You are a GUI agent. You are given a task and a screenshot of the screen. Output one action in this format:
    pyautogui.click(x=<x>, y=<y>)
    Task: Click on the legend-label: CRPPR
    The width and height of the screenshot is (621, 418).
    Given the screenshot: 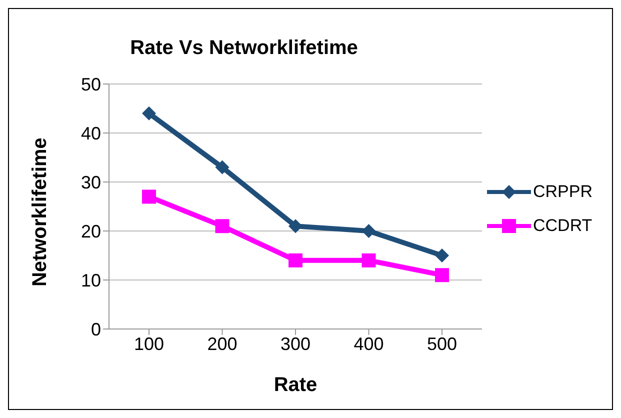 What is the action you would take?
    pyautogui.click(x=563, y=192)
    